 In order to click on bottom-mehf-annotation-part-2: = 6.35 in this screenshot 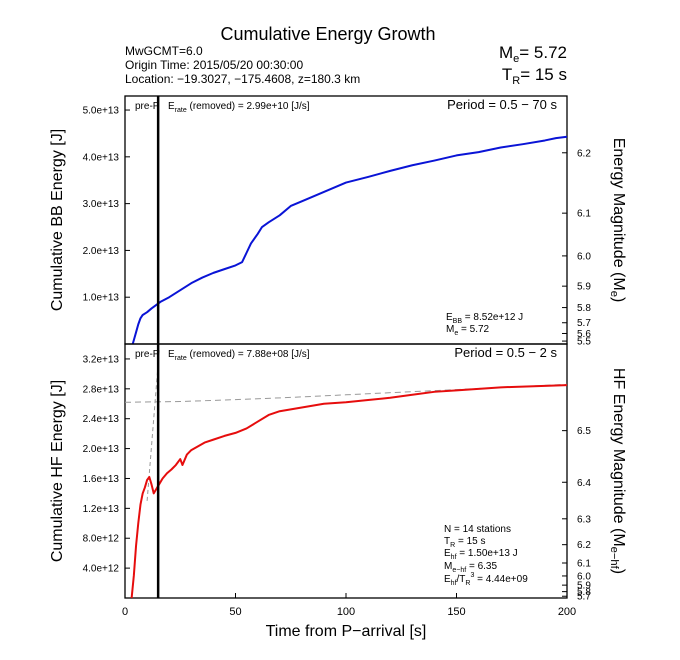, I will do `click(481, 566)`.